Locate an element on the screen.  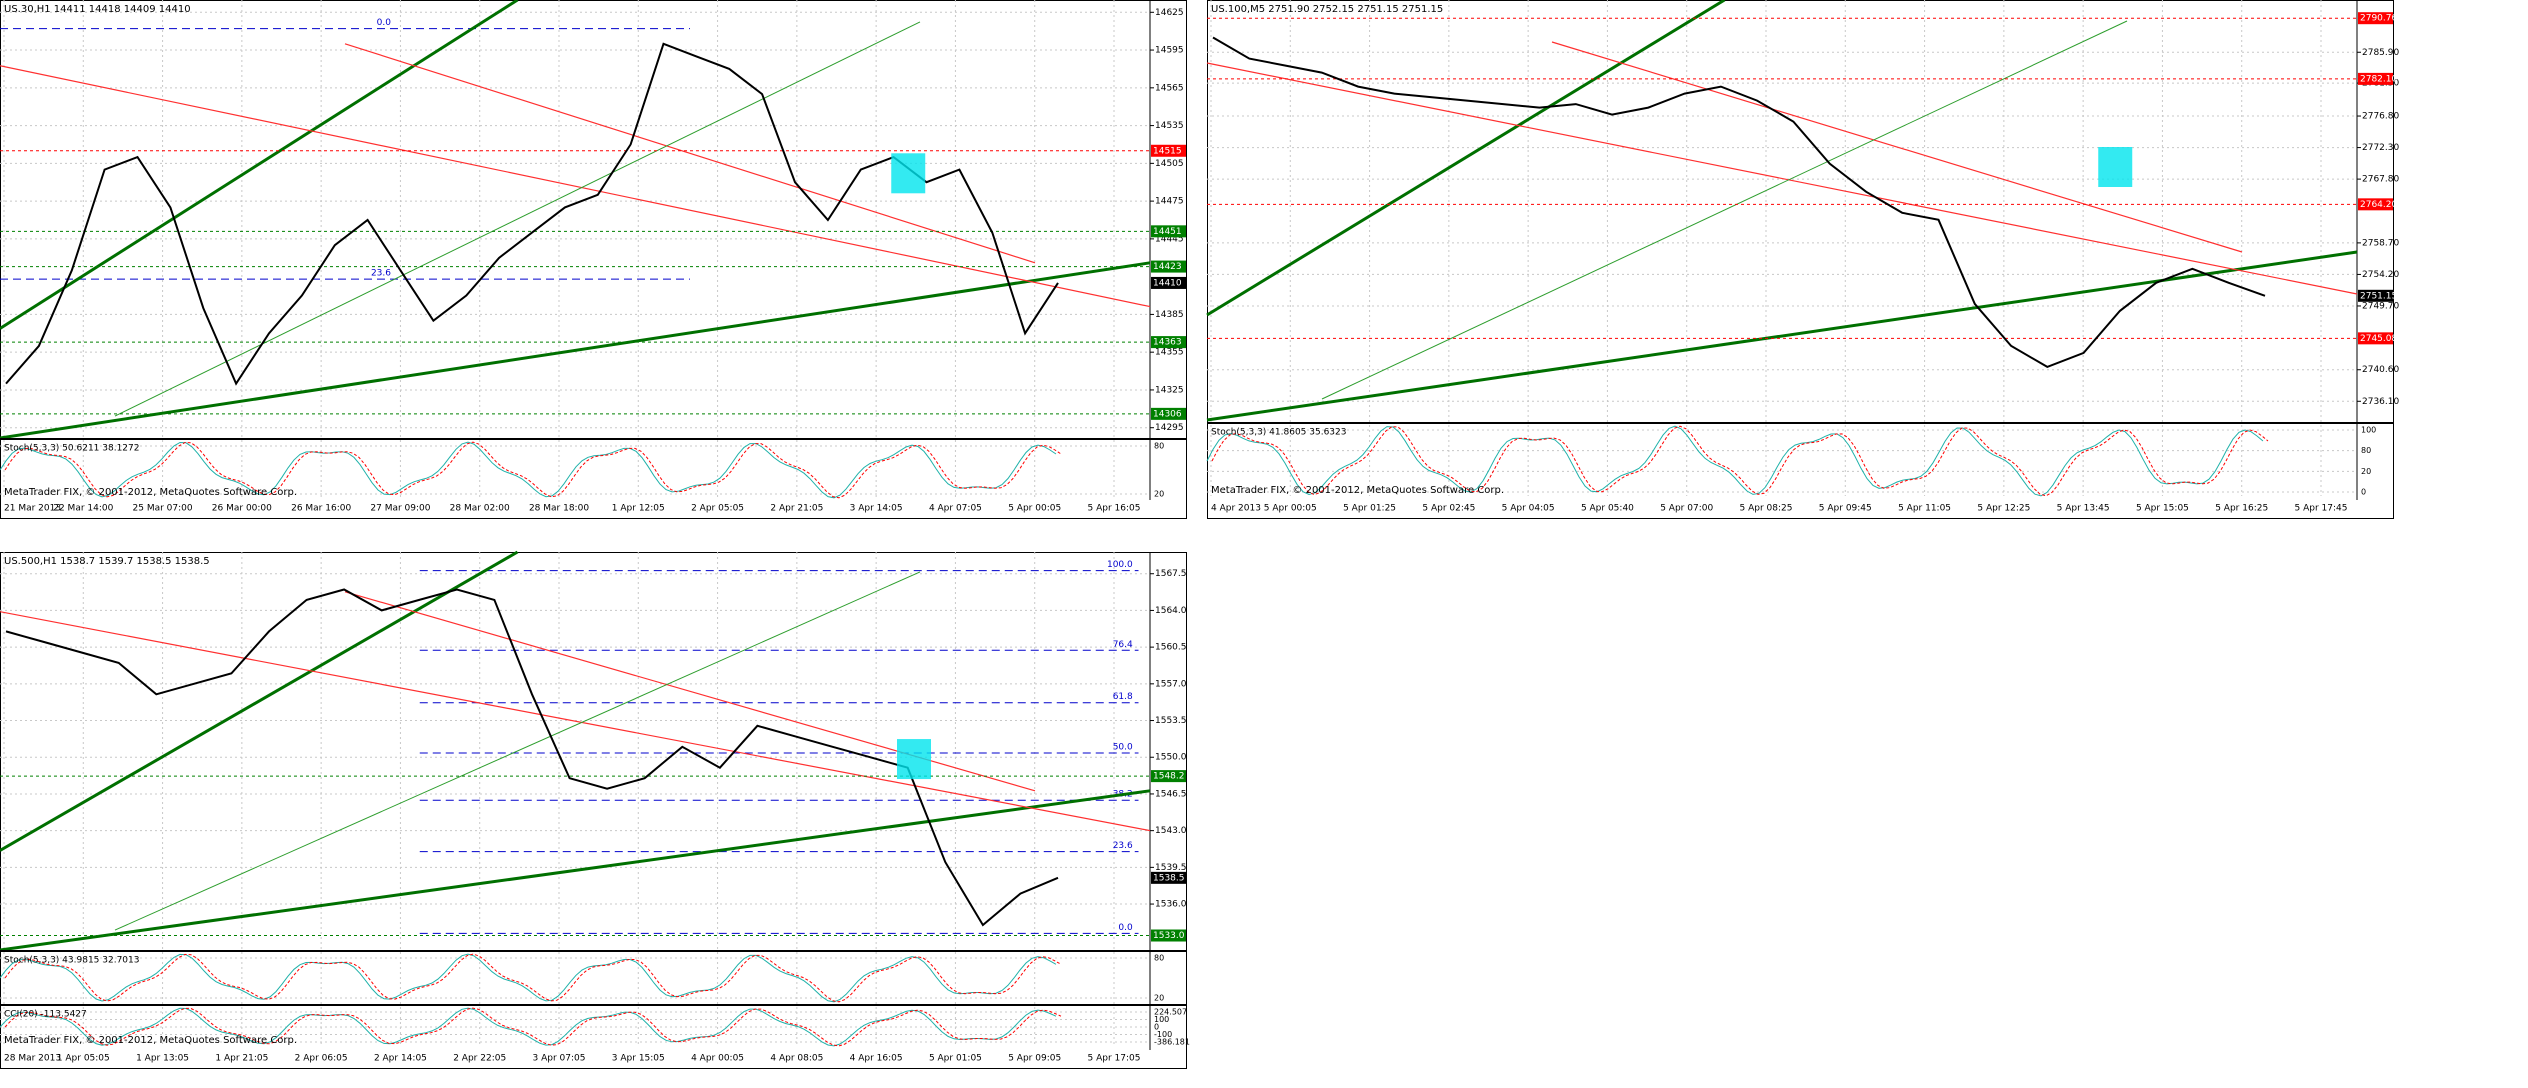
price-label: 1536.0 is located at coordinates (1171, 905).